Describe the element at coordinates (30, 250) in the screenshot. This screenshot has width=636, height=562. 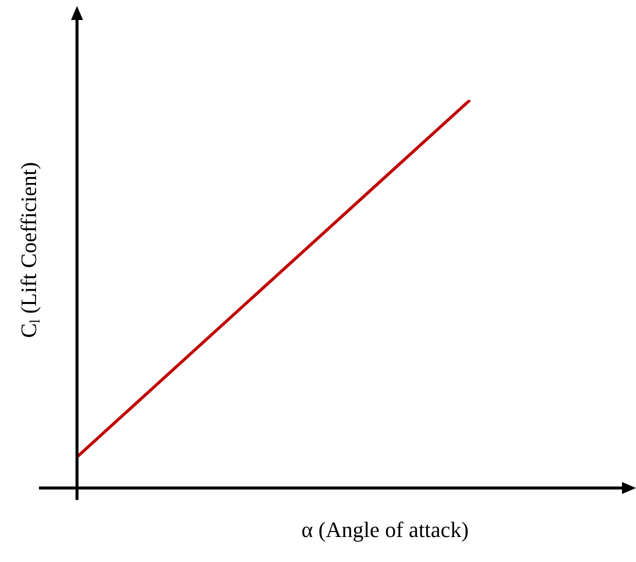
I see `y-axis-title: Cl (Lift Coefficient)` at that location.